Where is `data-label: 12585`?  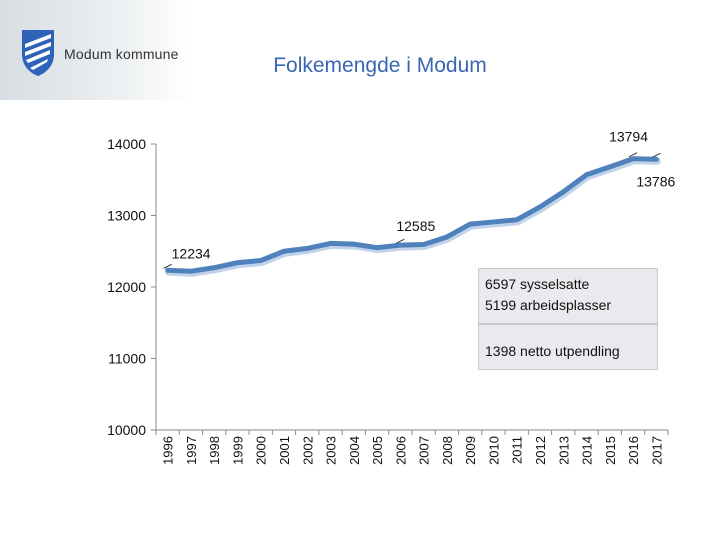
data-label: 12585 is located at coordinates (415, 226).